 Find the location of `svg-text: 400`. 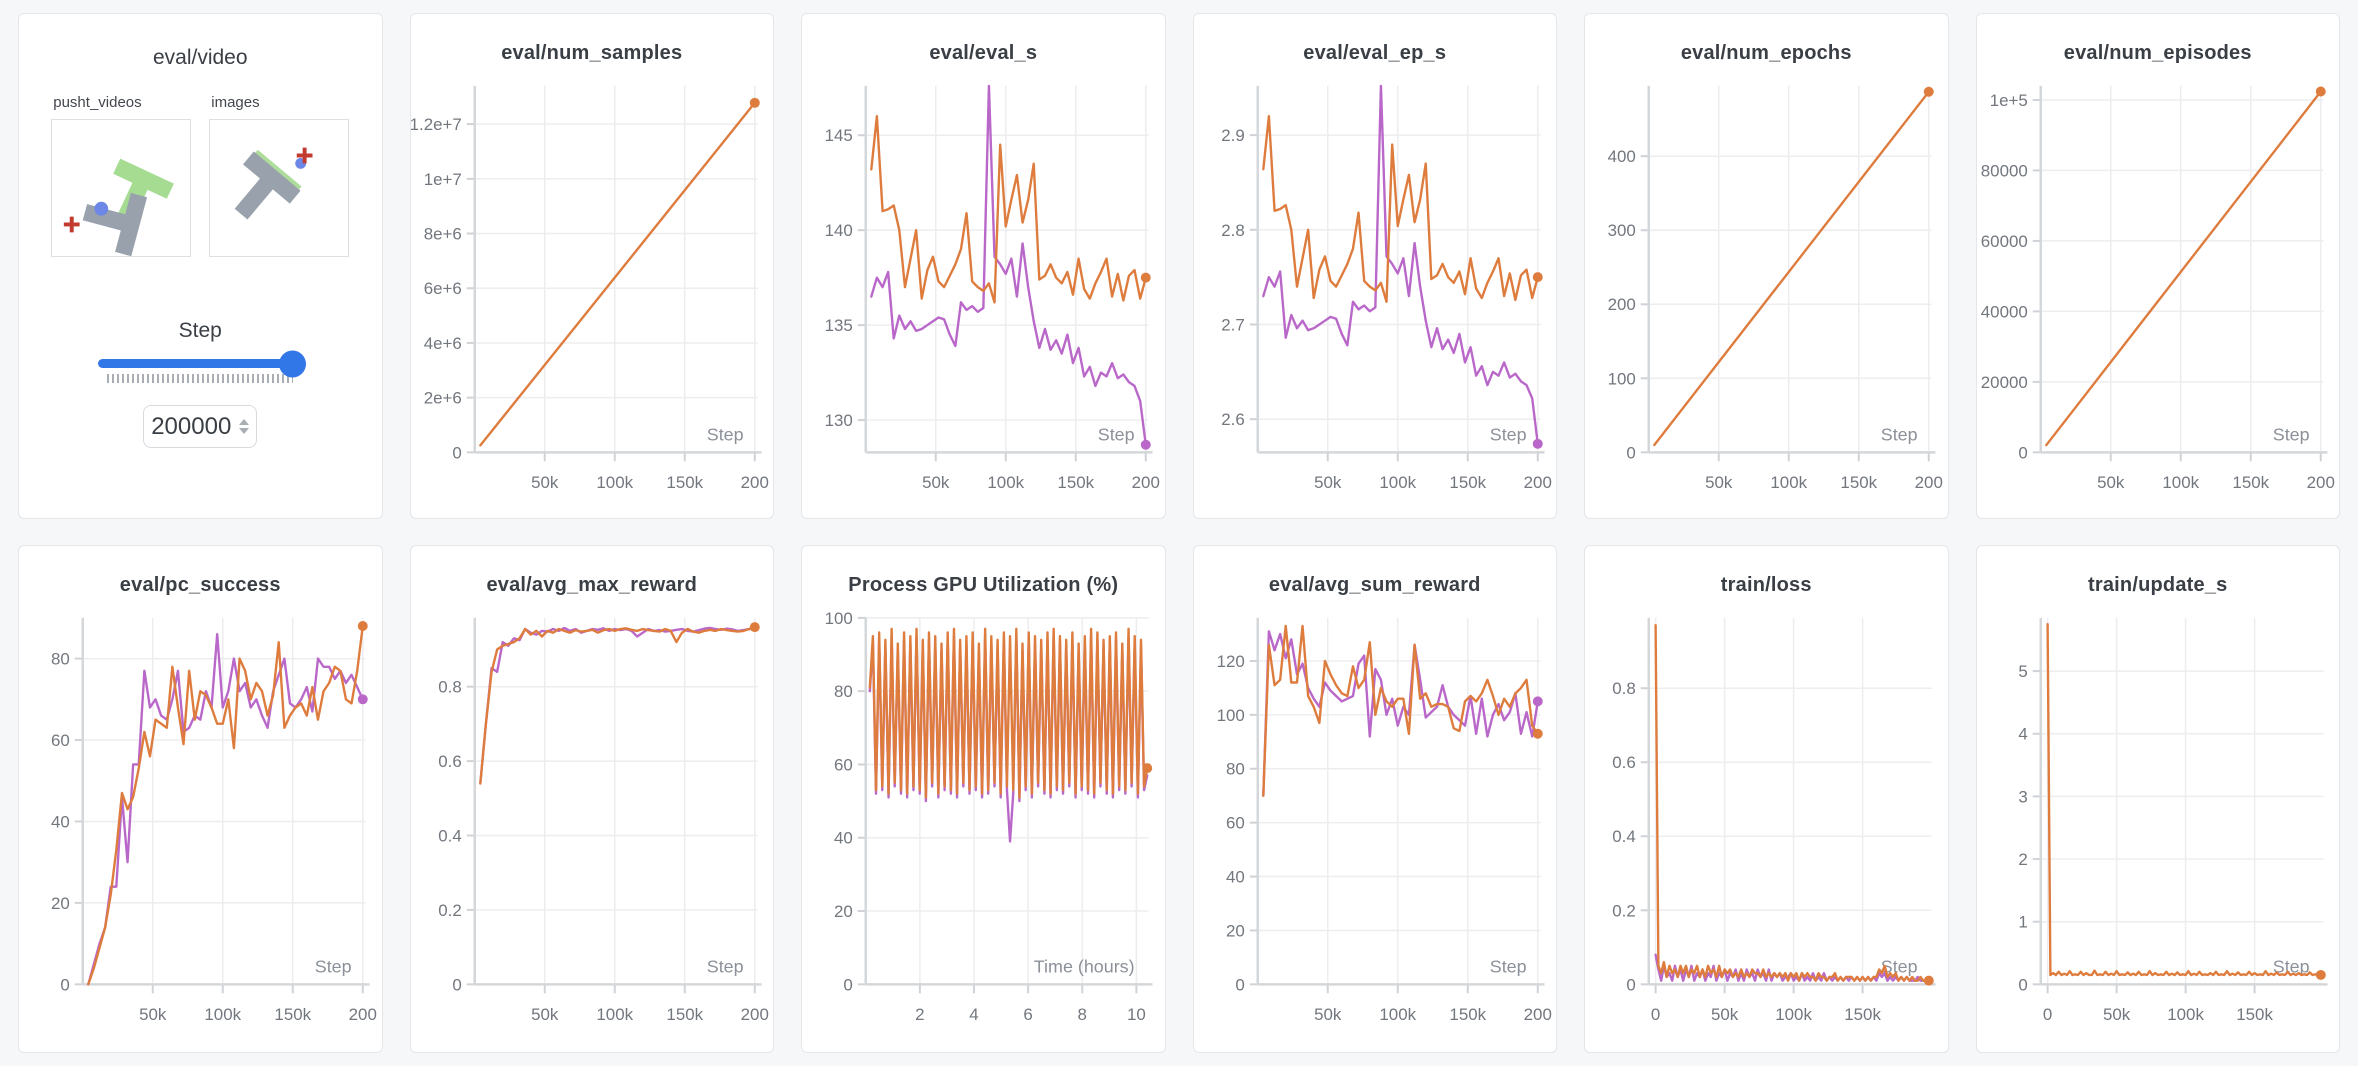

svg-text: 400 is located at coordinates (1622, 156).